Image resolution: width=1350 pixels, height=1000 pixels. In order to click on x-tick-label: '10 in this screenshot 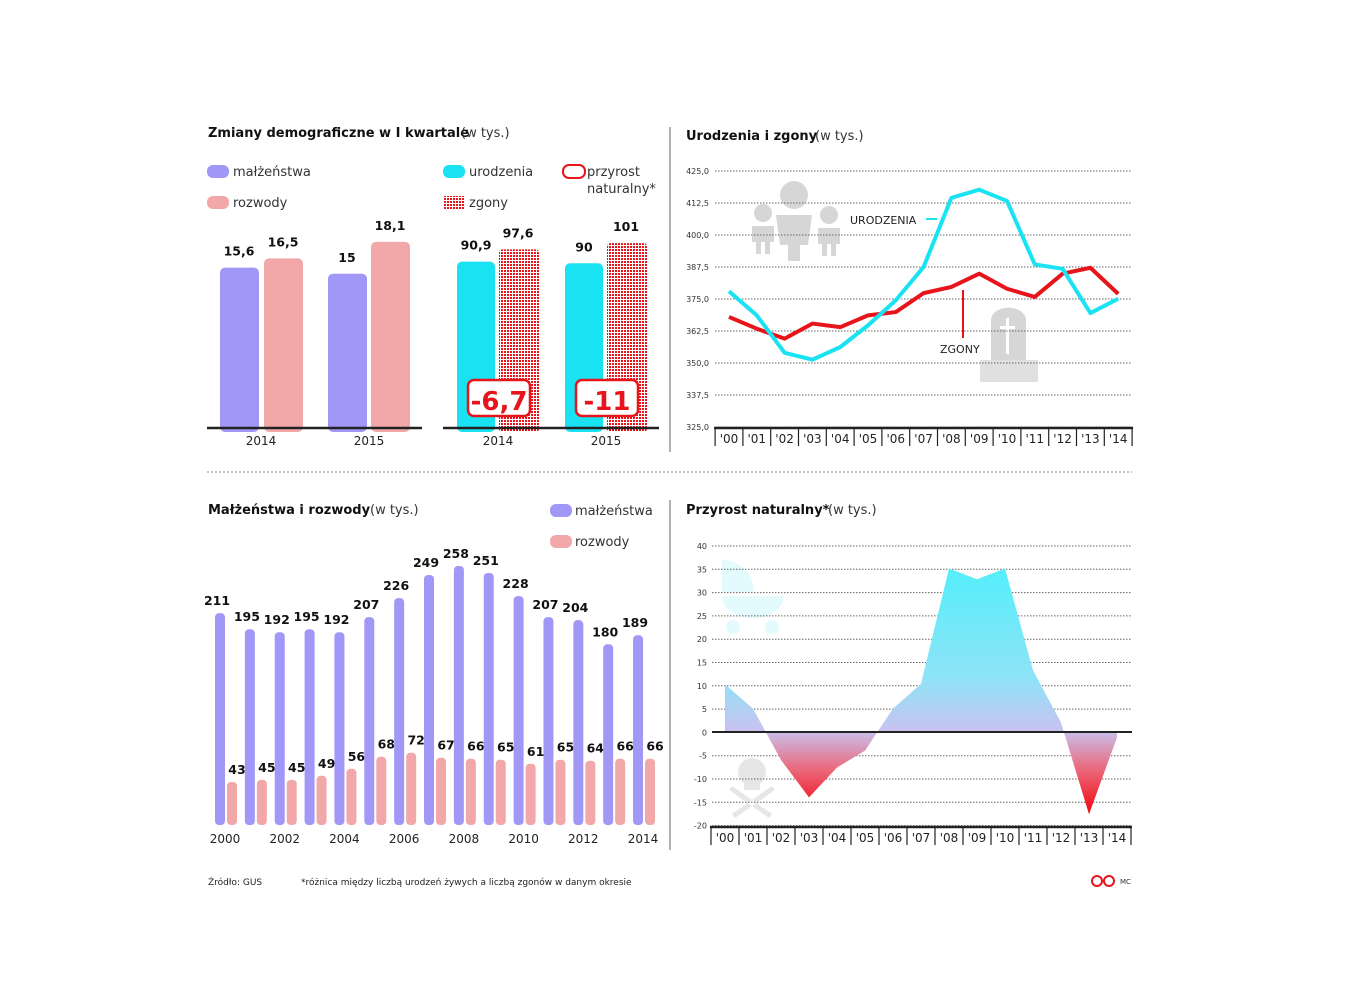, I will do `click(1005, 838)`.